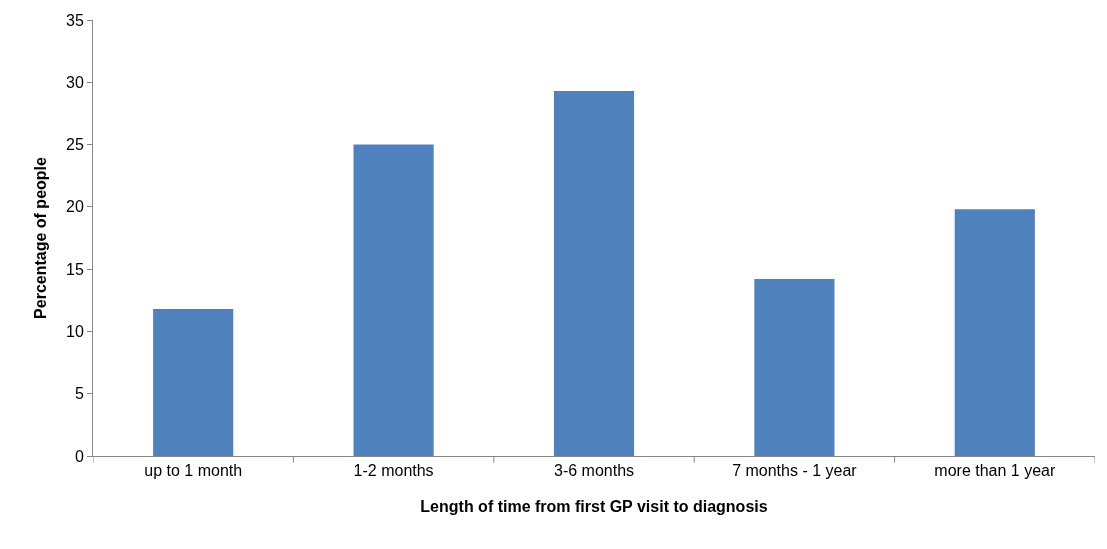 The image size is (1107, 549). I want to click on y-tick-label: 20, so click(75, 207).